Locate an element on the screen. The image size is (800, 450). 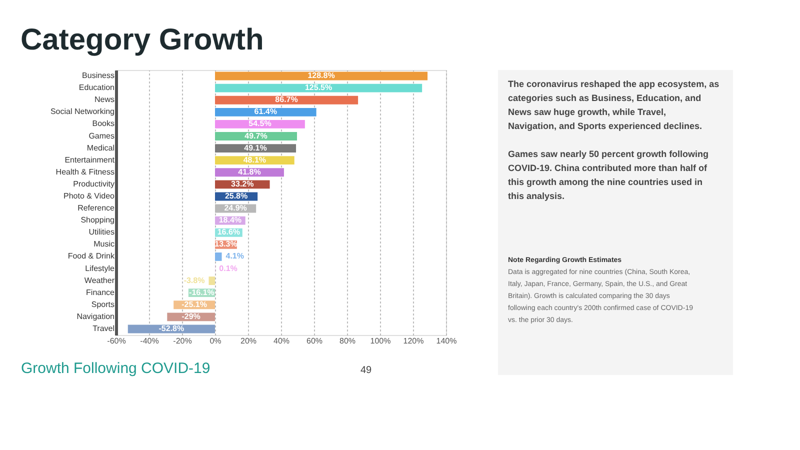
x-tick-label: 0% is located at coordinates (216, 341).